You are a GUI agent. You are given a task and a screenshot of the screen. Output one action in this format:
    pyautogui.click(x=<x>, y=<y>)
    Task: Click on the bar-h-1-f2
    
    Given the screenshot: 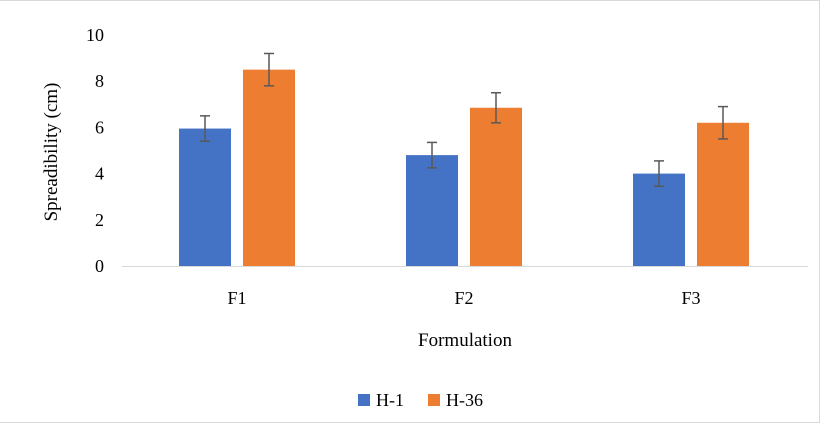 What is the action you would take?
    pyautogui.click(x=432, y=210)
    